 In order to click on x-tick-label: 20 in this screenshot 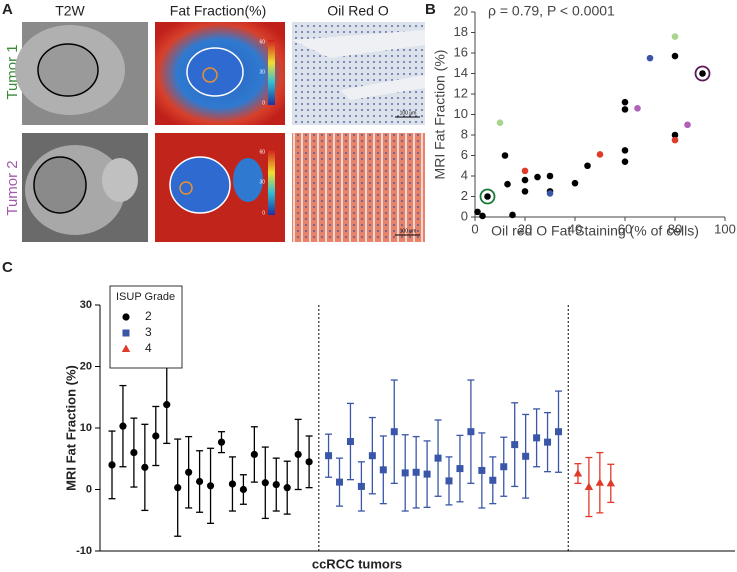, I will do `click(525, 228)`.